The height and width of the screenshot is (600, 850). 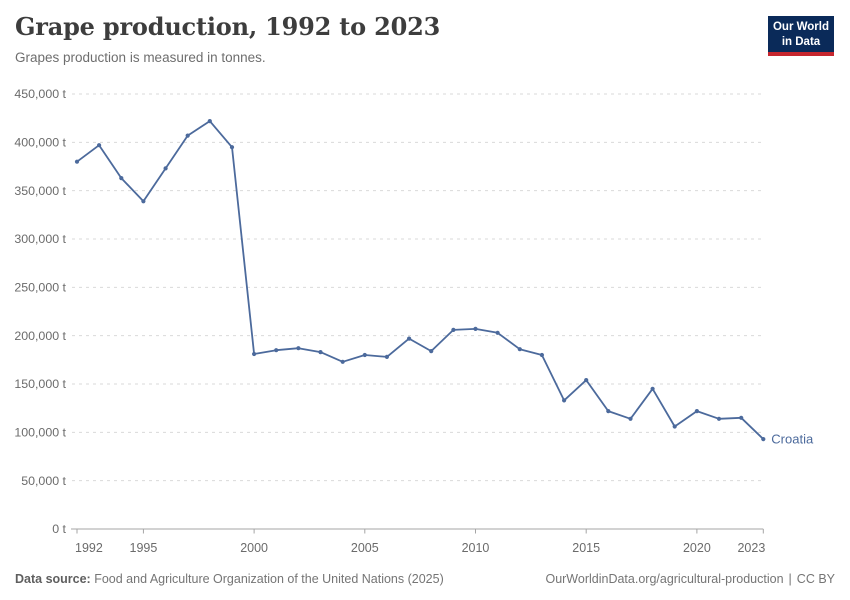 What do you see at coordinates (254, 548) in the screenshot?
I see `x-axis-label: 2000` at bounding box center [254, 548].